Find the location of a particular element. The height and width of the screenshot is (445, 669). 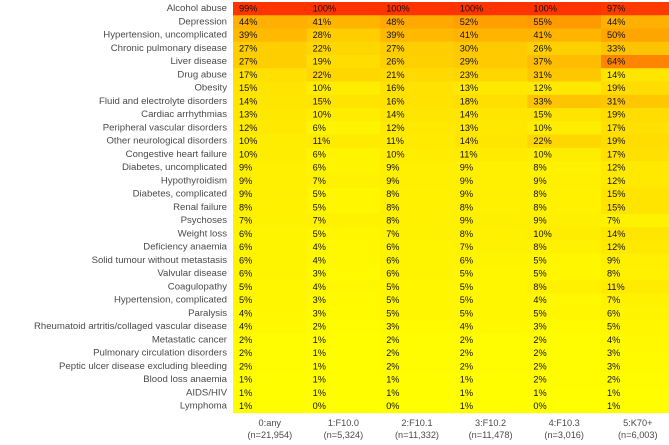

cell-label-r26-c2: 2% is located at coordinates (392, 353).